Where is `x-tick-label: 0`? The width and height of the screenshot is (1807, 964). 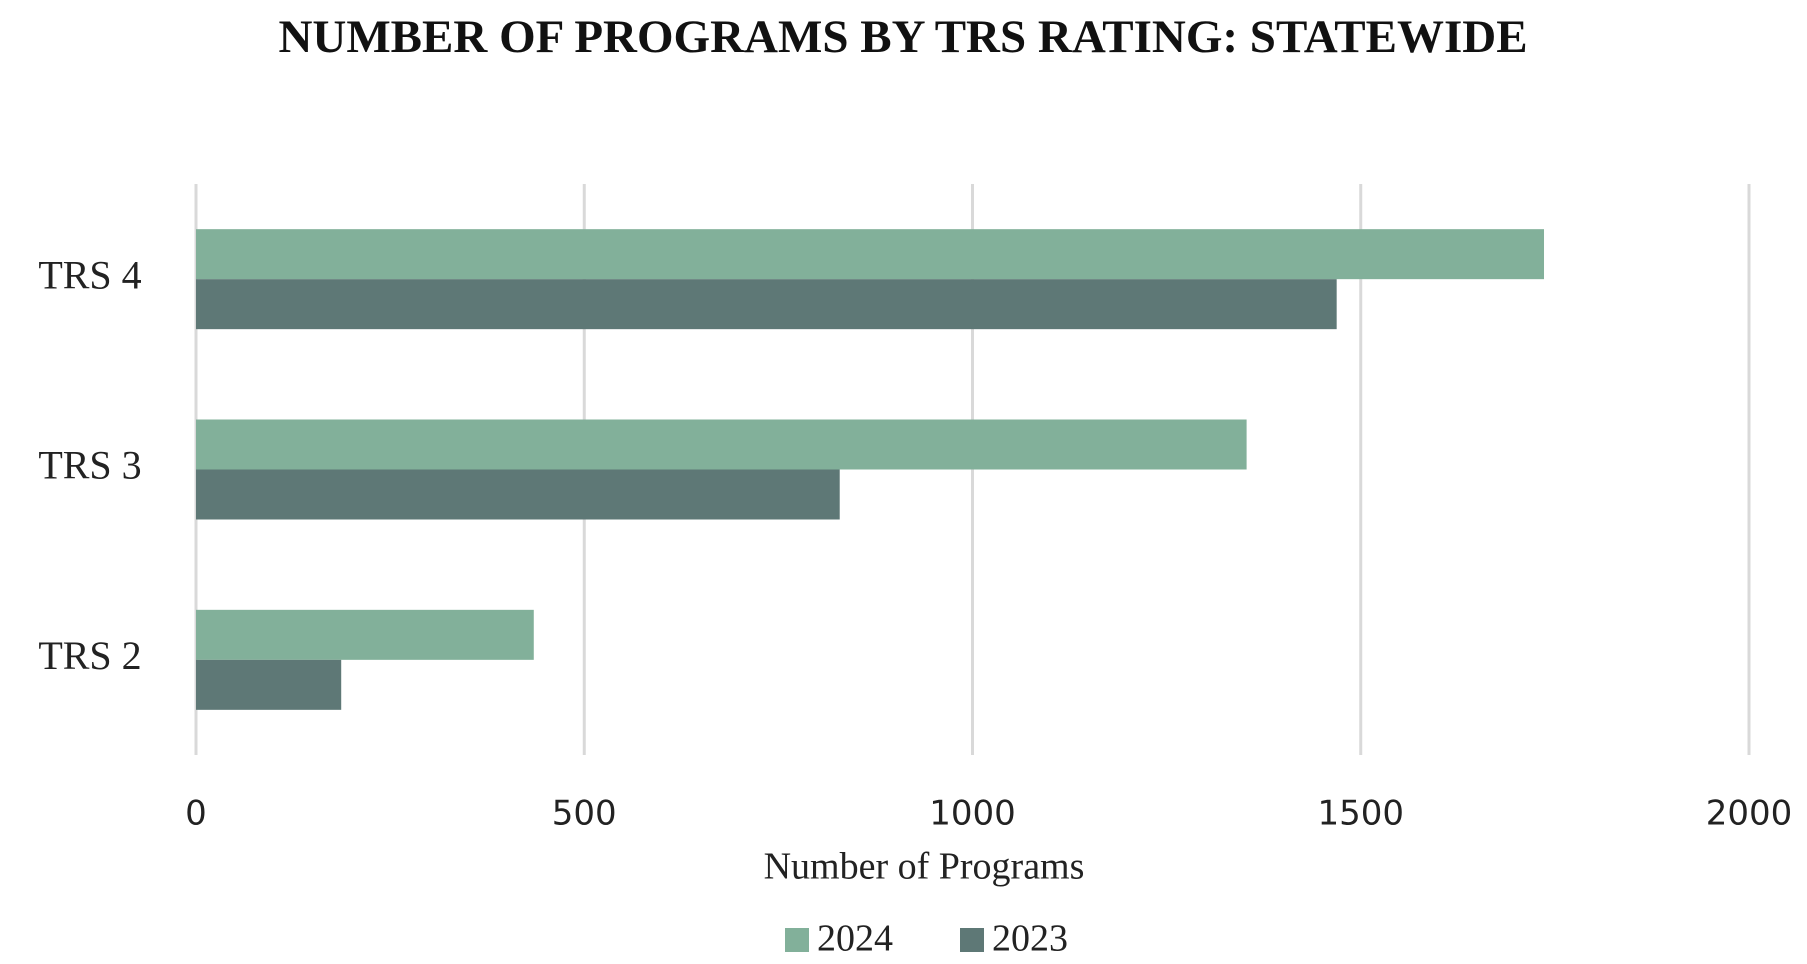 x-tick-label: 0 is located at coordinates (196, 814).